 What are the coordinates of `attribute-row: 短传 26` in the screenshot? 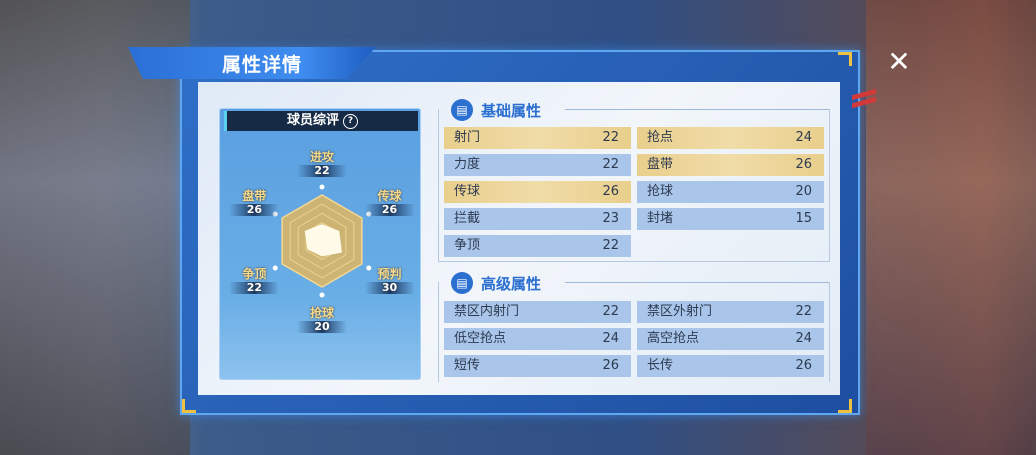 It's located at (537, 366).